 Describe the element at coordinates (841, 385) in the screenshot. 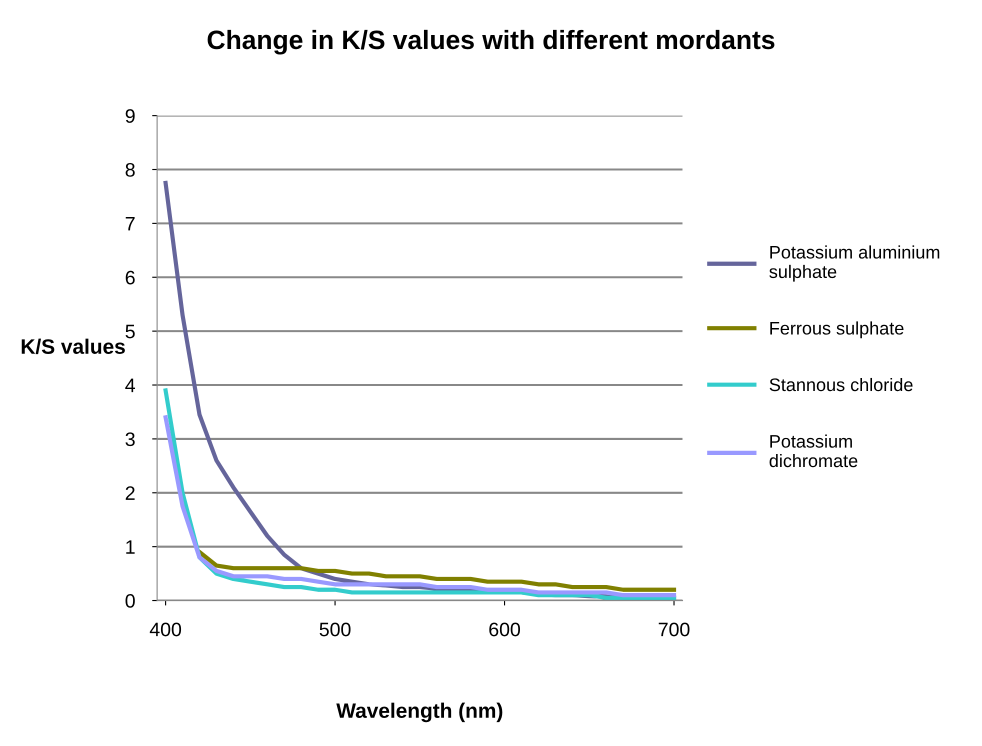

I see `legend-label: Stannous chloride` at that location.